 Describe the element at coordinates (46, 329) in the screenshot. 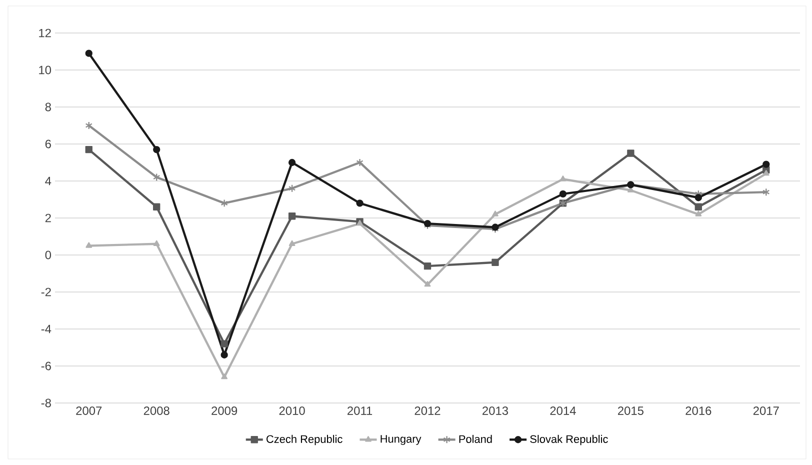

I see `y-tick-label: -4` at that location.